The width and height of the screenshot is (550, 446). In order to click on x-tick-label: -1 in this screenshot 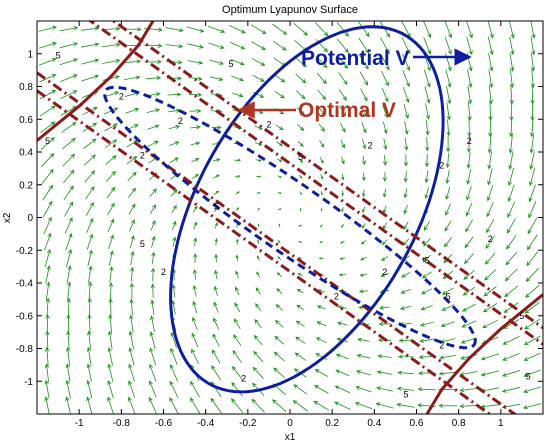, I will do `click(79, 423)`.